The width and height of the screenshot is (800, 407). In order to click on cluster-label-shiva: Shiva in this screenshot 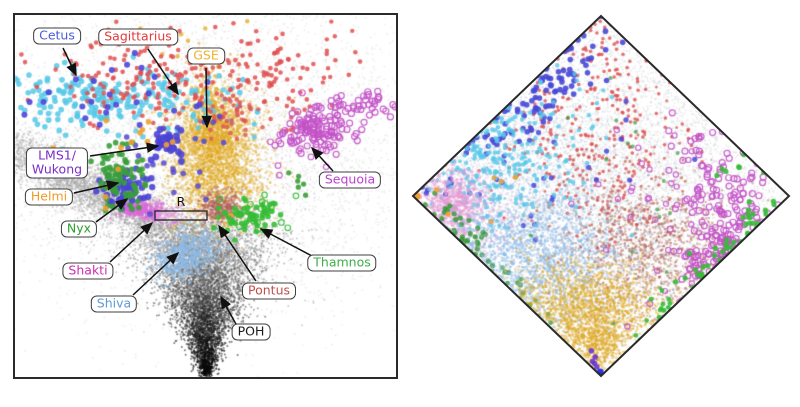, I will do `click(114, 304)`.